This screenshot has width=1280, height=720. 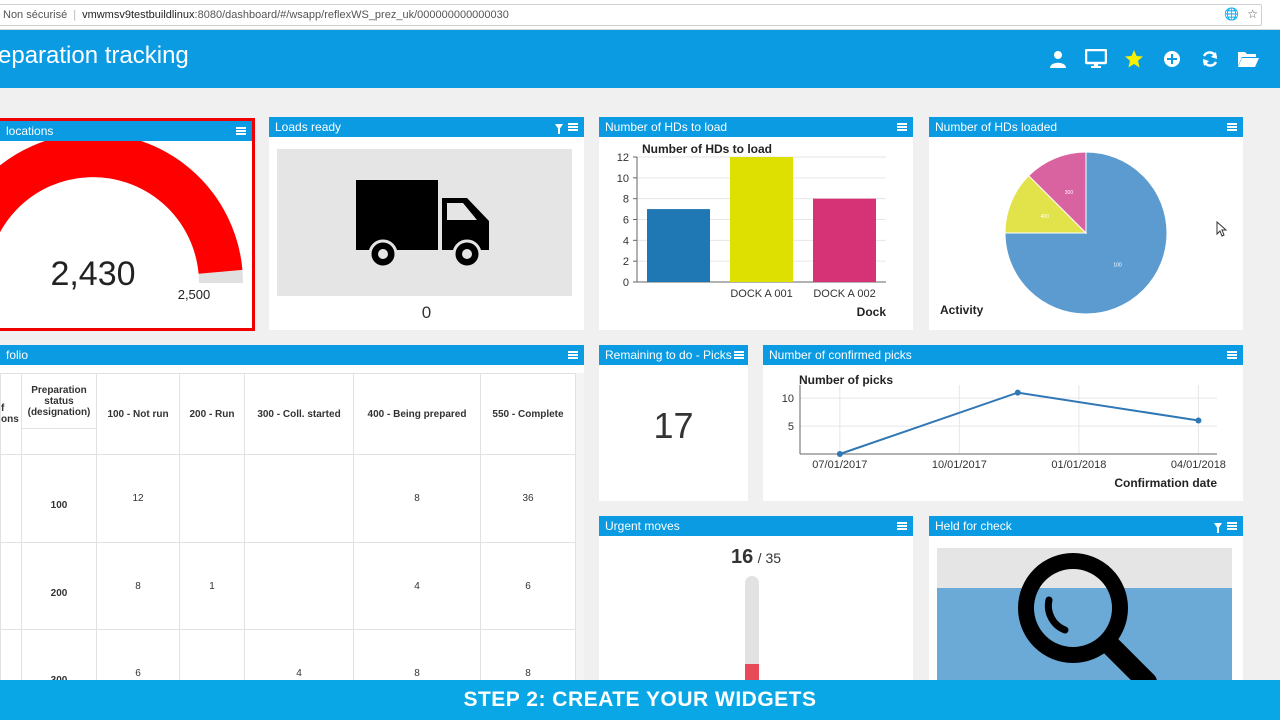 I want to click on app-header: eparation tracking, so click(x=640, y=59).